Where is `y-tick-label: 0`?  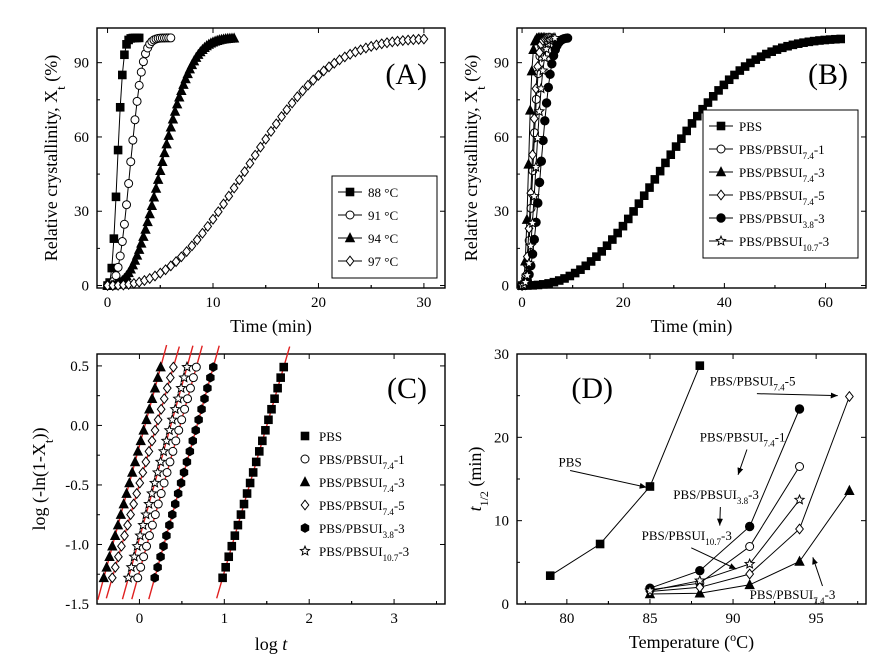
y-tick-label: 0 is located at coordinates (506, 287).